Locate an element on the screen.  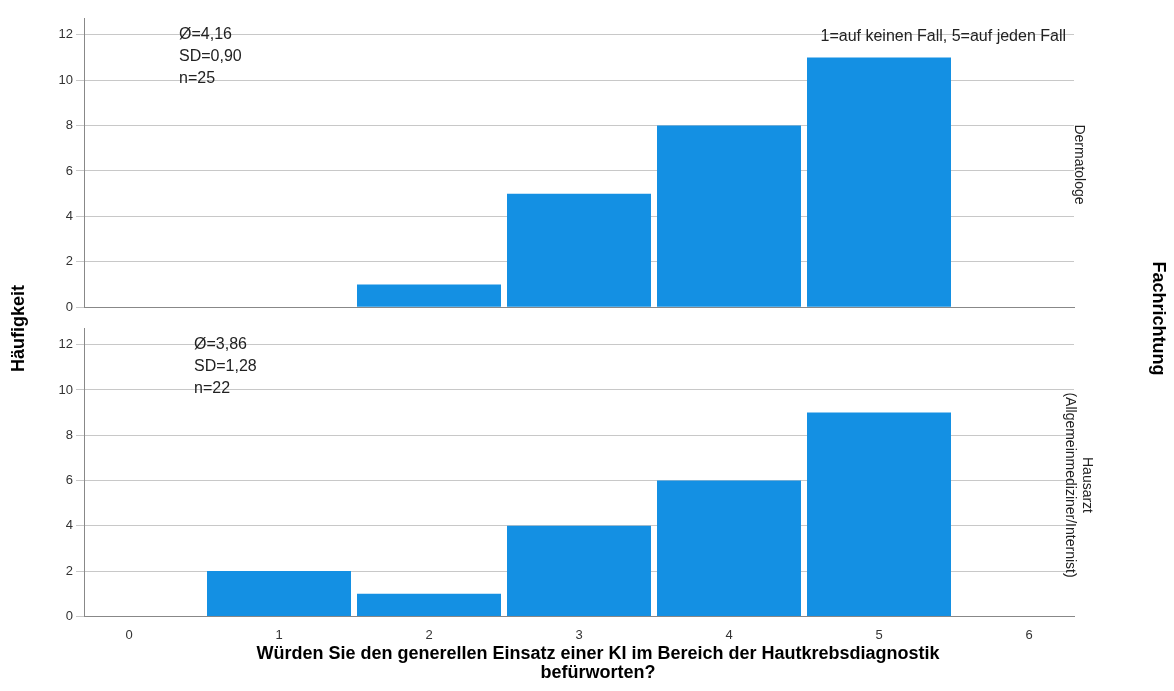
x-tick-label: 1 is located at coordinates (279, 634).